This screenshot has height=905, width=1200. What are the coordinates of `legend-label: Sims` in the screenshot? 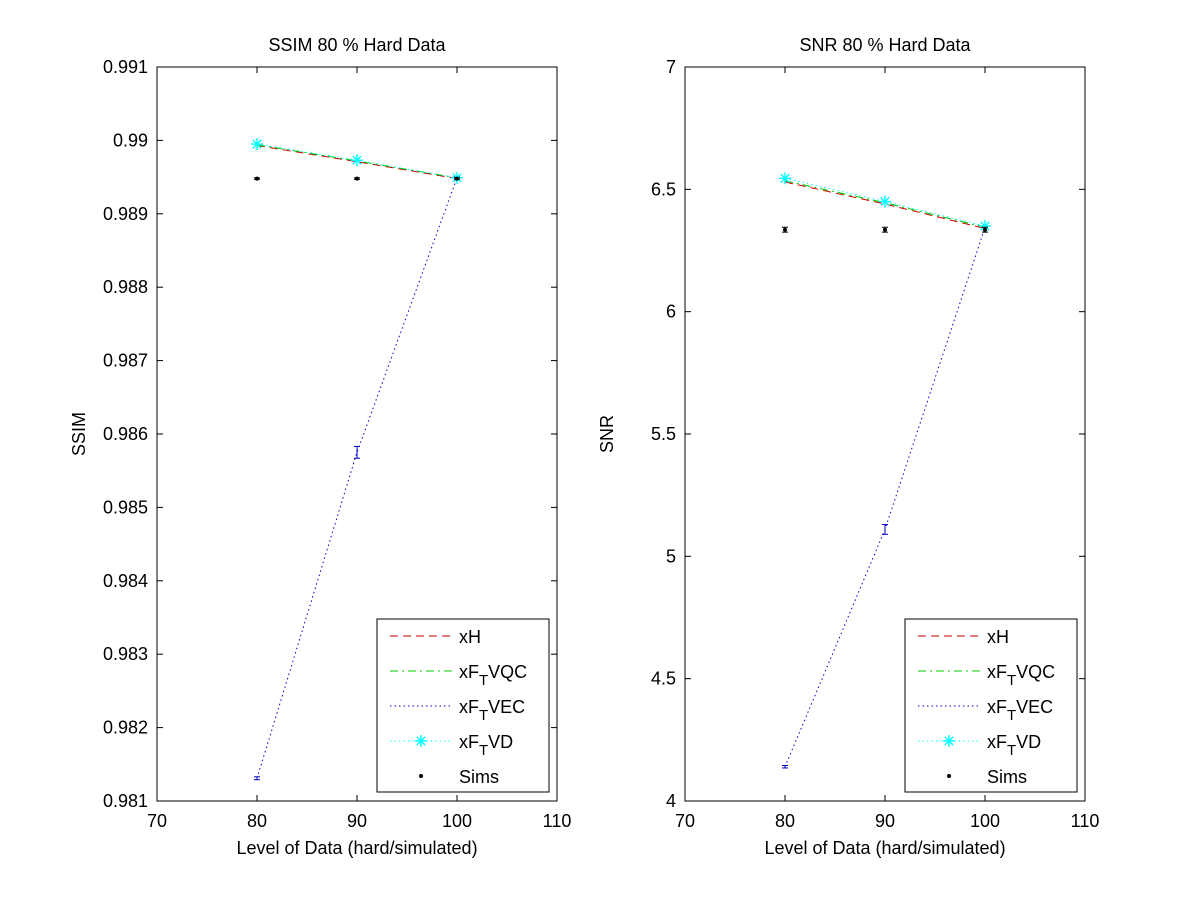 It's located at (1007, 777).